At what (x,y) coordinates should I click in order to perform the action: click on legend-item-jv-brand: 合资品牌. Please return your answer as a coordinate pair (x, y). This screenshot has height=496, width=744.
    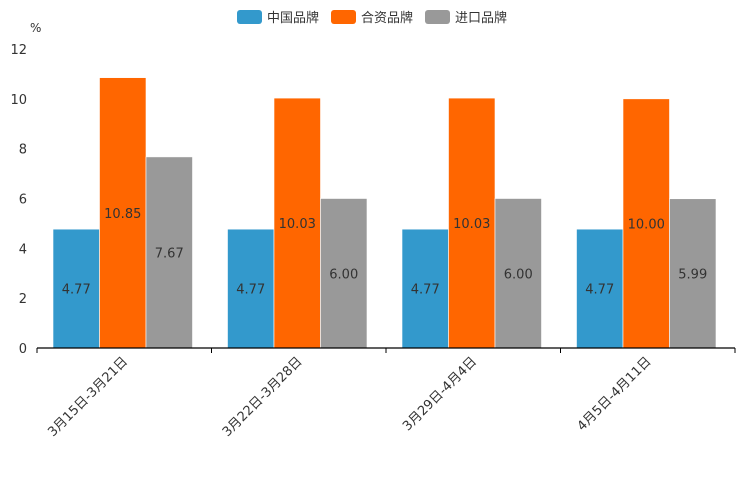
    Looking at the image, I should click on (371, 16).